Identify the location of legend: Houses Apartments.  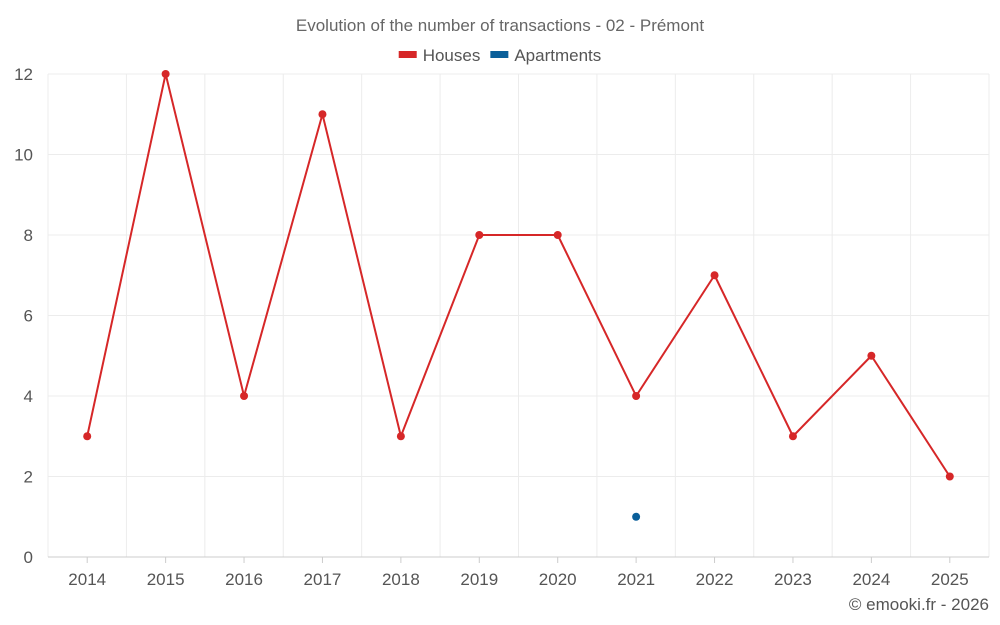
(499, 55).